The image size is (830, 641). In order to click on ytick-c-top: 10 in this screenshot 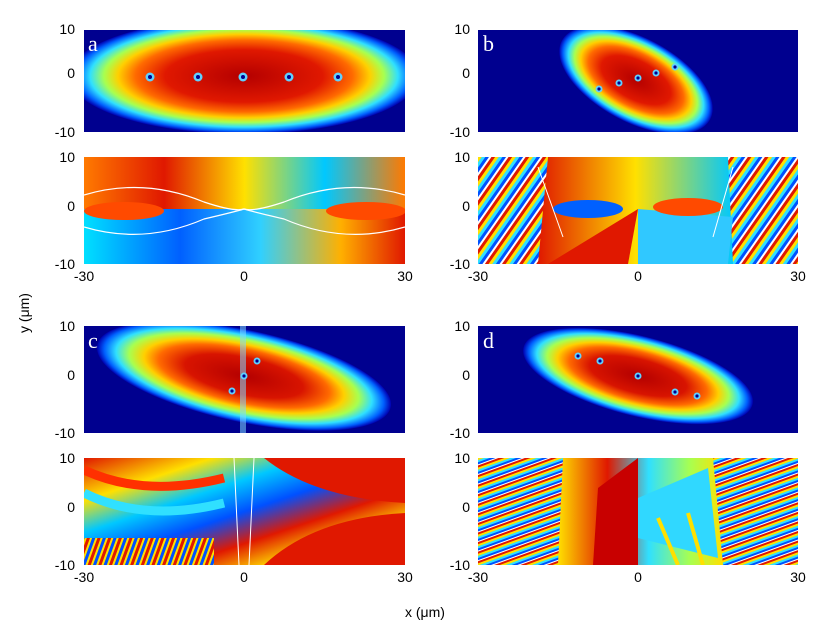, I will do `click(67, 326)`.